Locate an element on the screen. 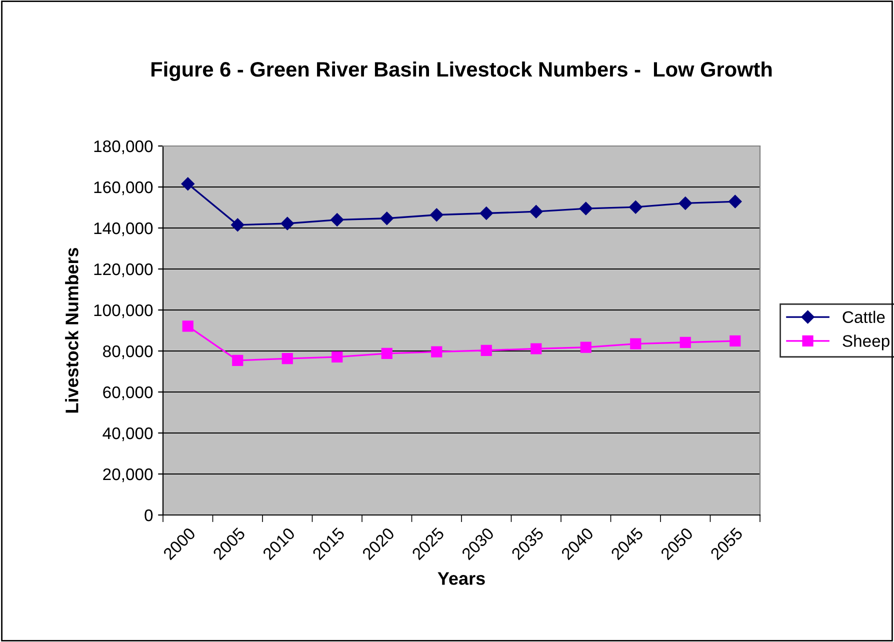  y-tick-label: 80,000 is located at coordinates (128, 352).